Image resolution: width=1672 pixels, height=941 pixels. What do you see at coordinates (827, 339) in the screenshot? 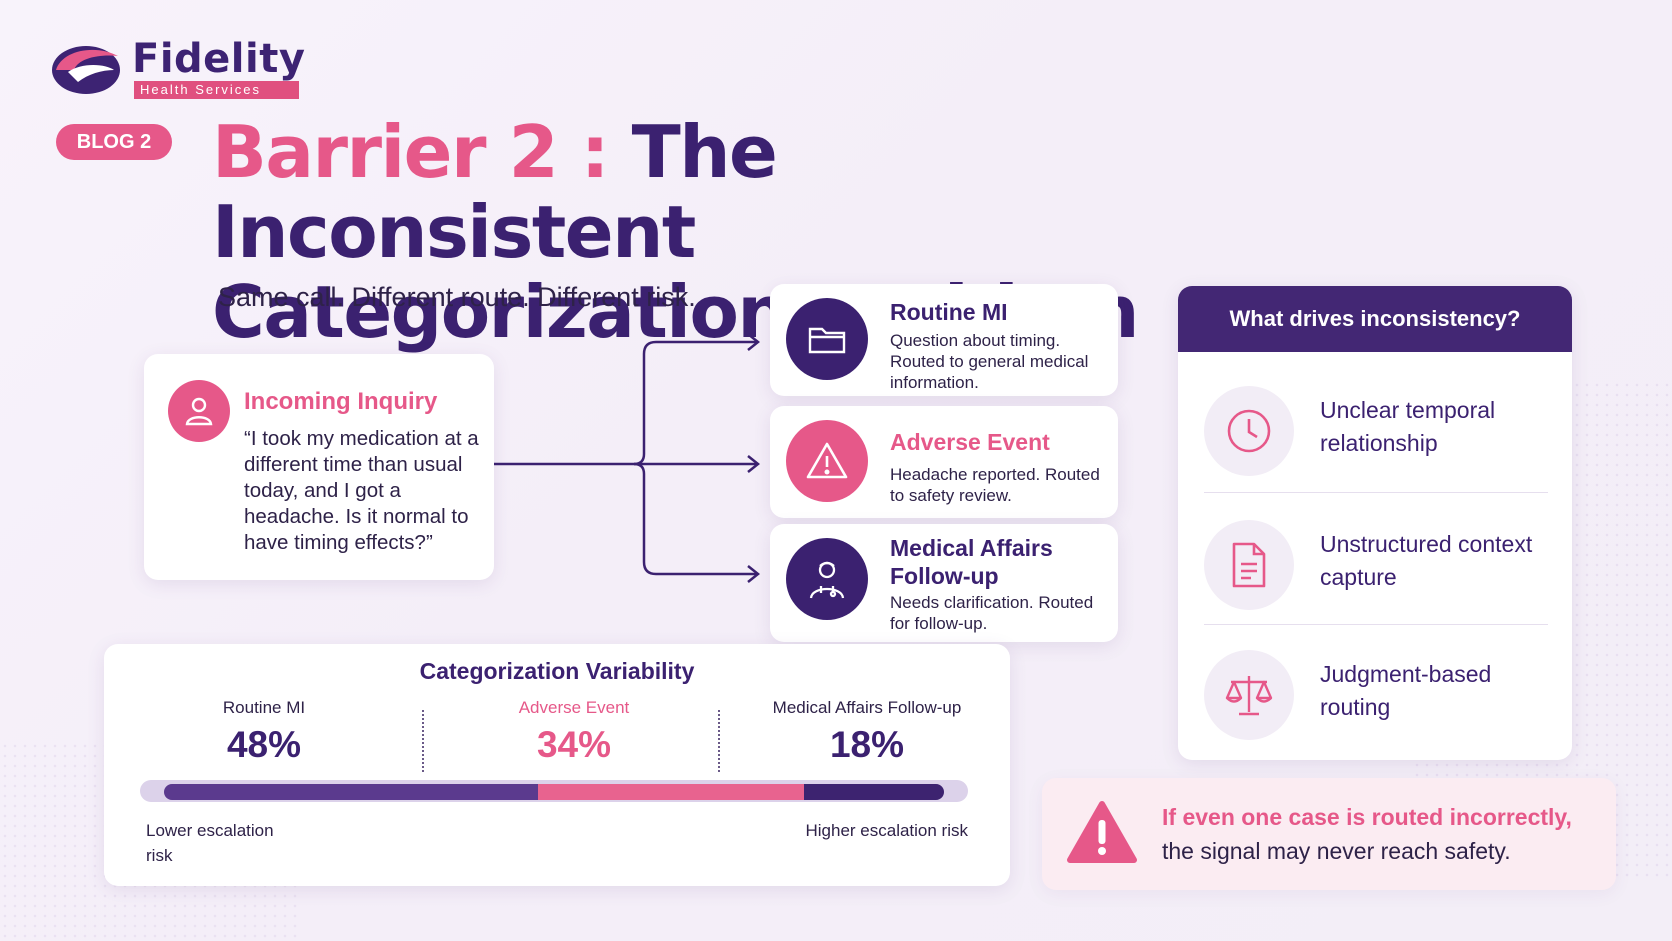
I see `folder-icon` at bounding box center [827, 339].